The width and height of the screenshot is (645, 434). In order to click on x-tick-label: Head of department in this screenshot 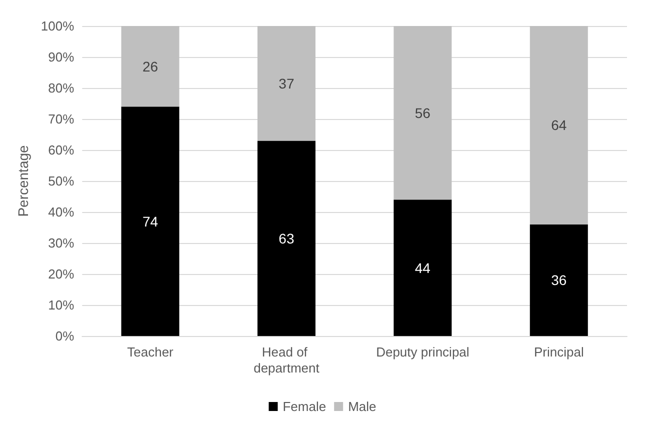, I will do `click(287, 360)`.